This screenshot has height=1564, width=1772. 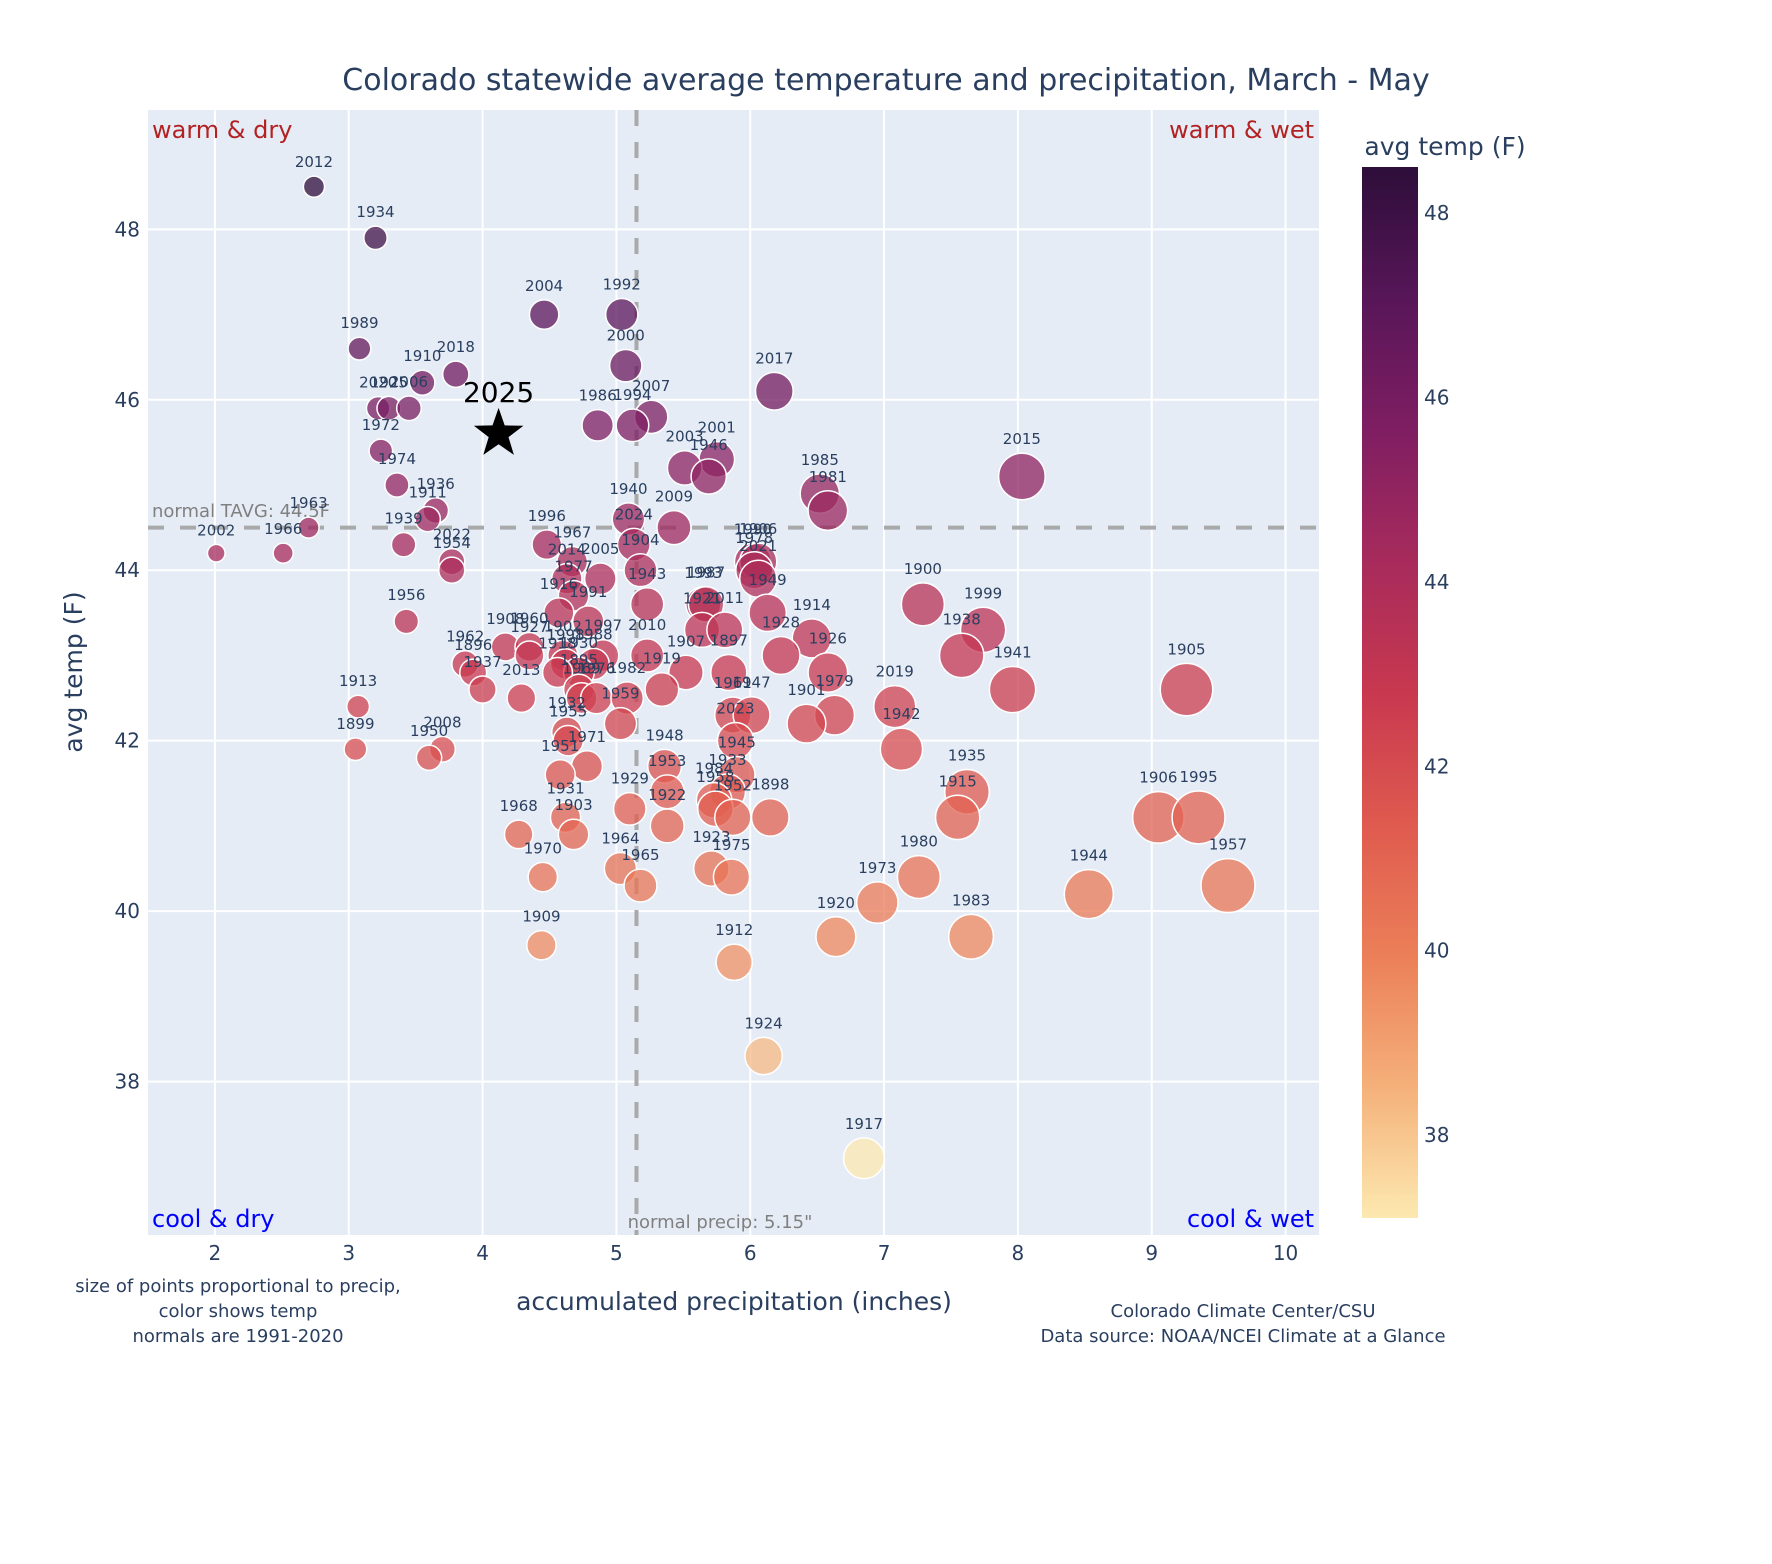 I want to click on y-tick-labels: 38 40 42 44 46 48, so click(x=127, y=655).